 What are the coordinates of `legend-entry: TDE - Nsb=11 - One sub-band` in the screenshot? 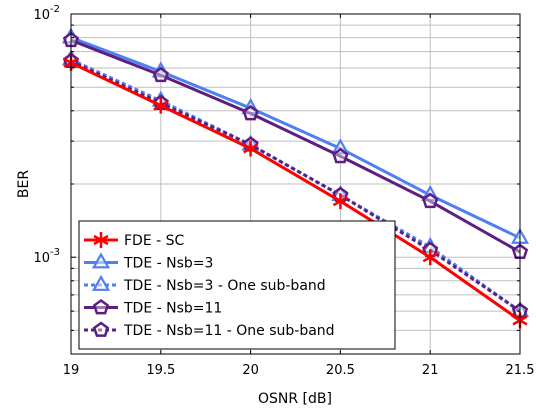 It's located at (209, 330).